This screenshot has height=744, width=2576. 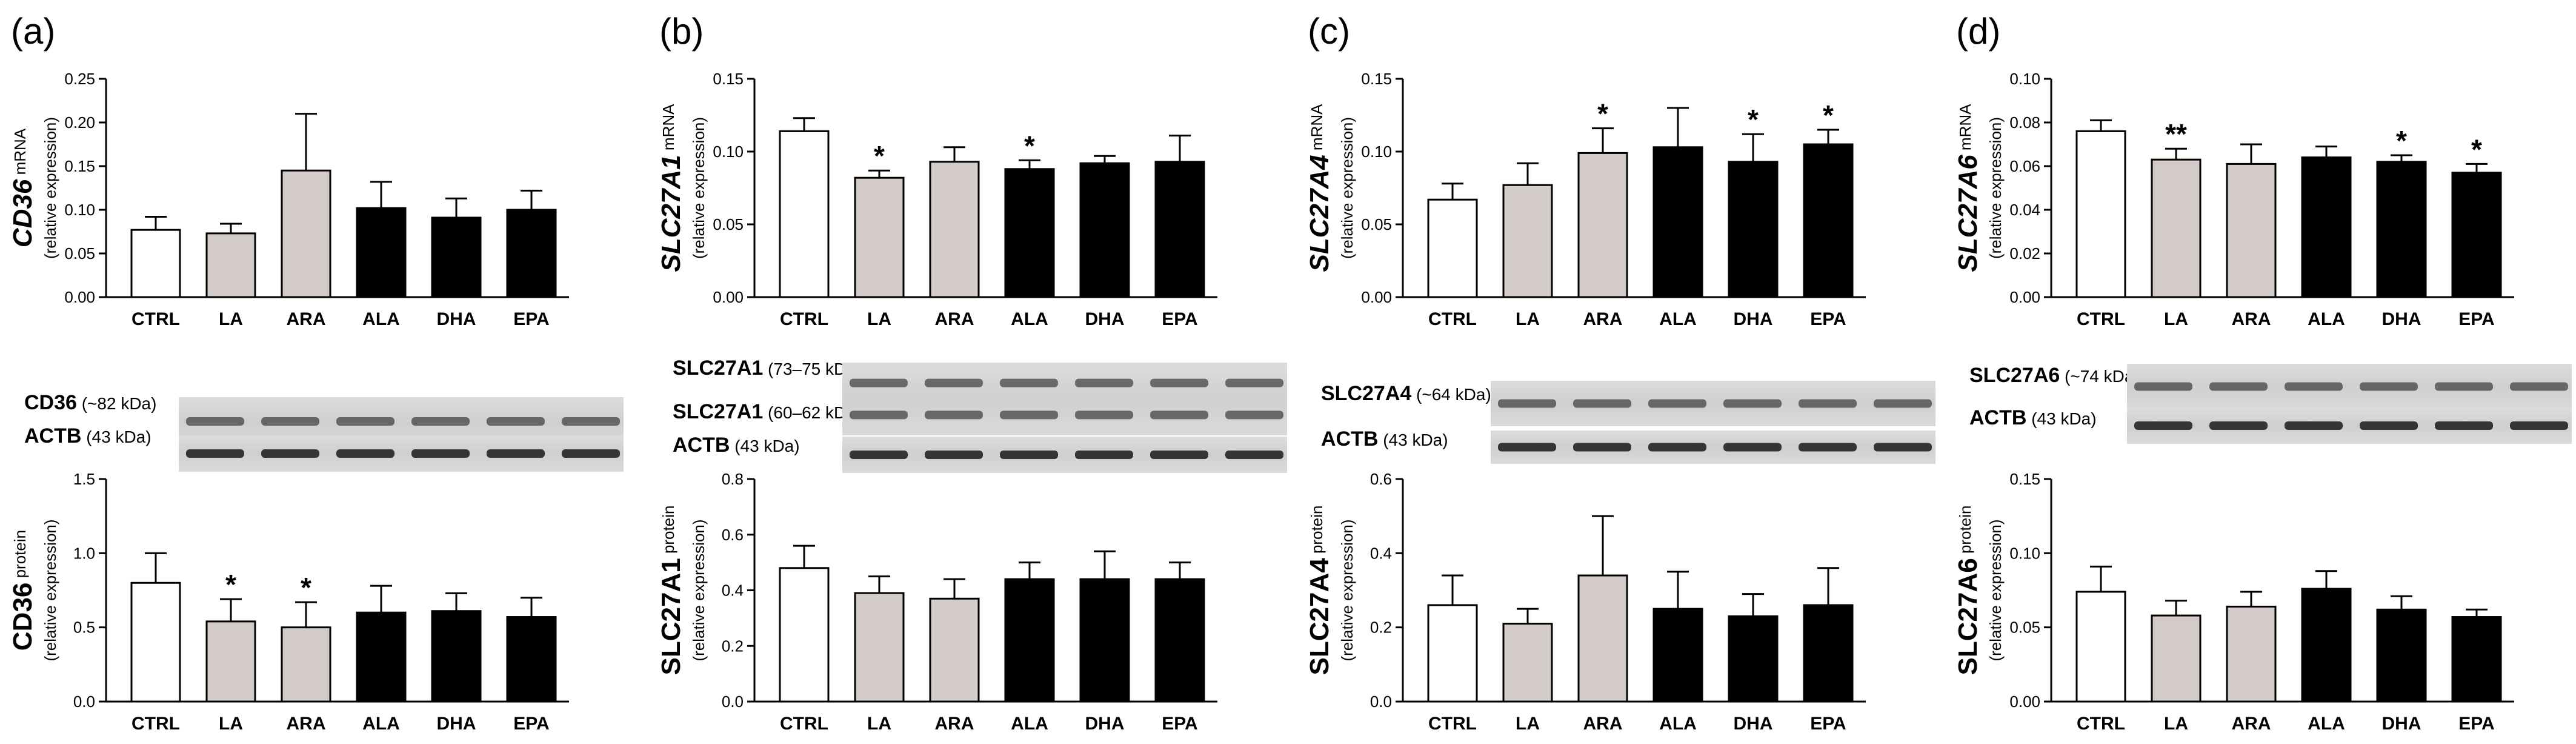 I want to click on y-tick-label: 0.20, so click(x=79, y=122).